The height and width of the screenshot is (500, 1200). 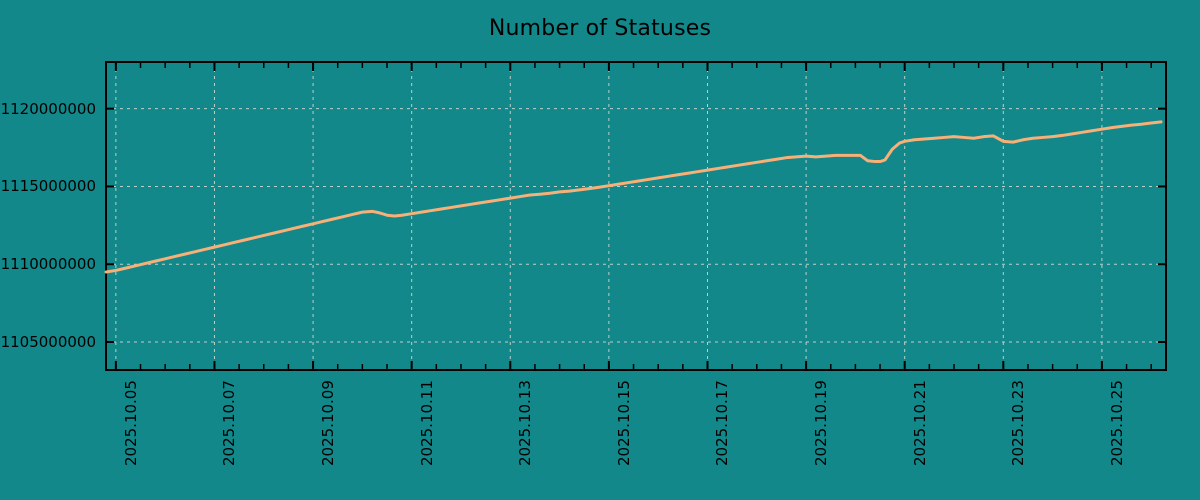 What do you see at coordinates (229, 423) in the screenshot?
I see `x-axis-tick-label: 2025.10.07` at bounding box center [229, 423].